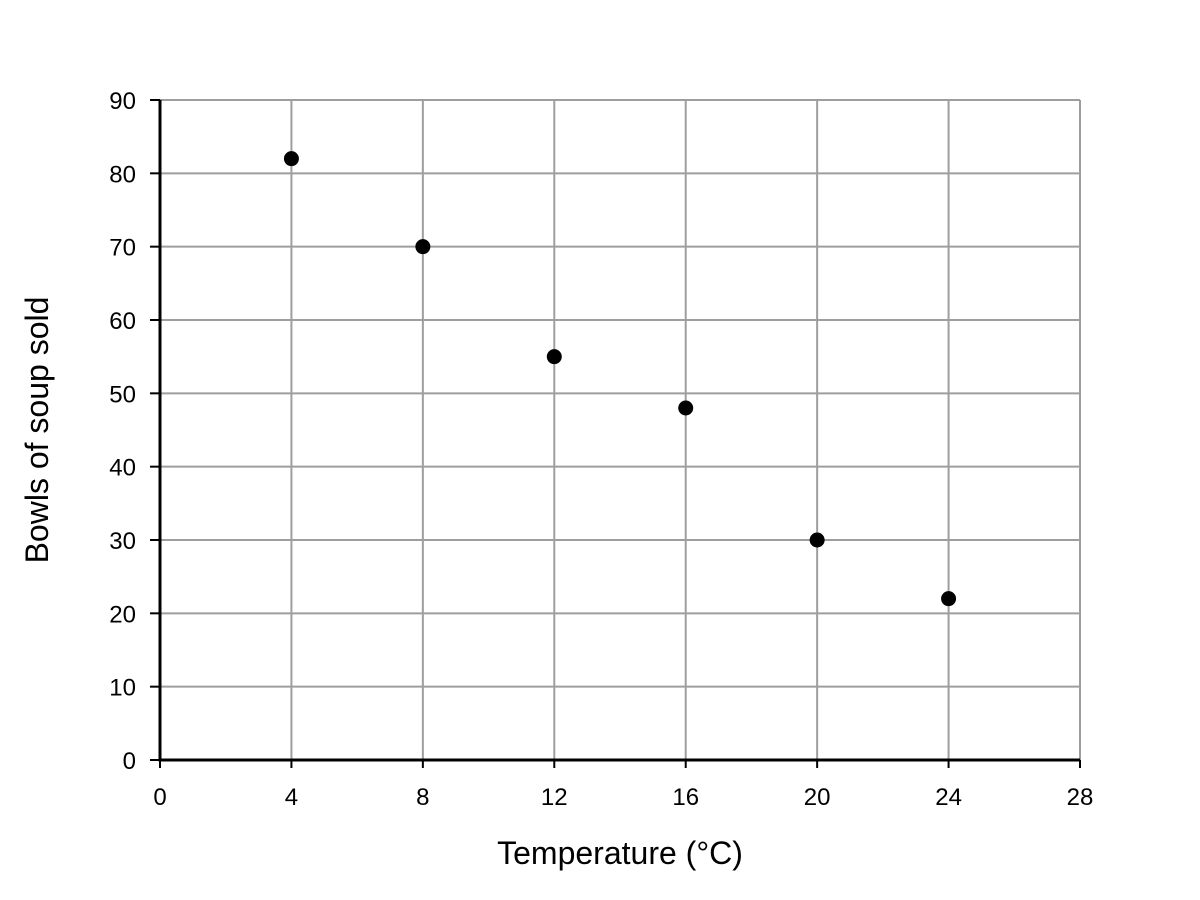  What do you see at coordinates (122, 101) in the screenshot?
I see `y-tick-label: 90` at bounding box center [122, 101].